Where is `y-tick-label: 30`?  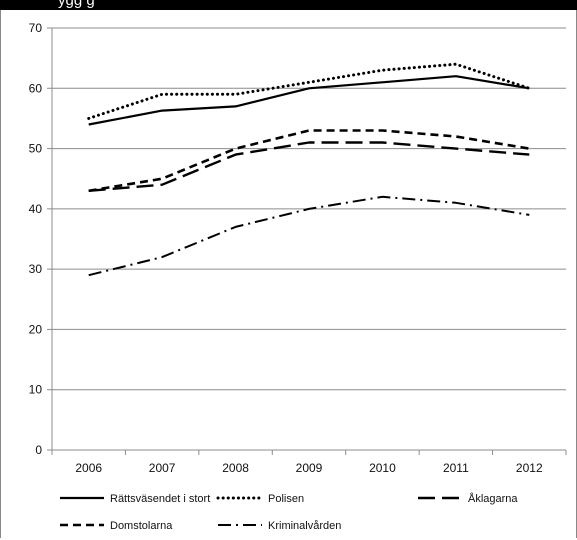 y-tick-label: 30 is located at coordinates (36, 269).